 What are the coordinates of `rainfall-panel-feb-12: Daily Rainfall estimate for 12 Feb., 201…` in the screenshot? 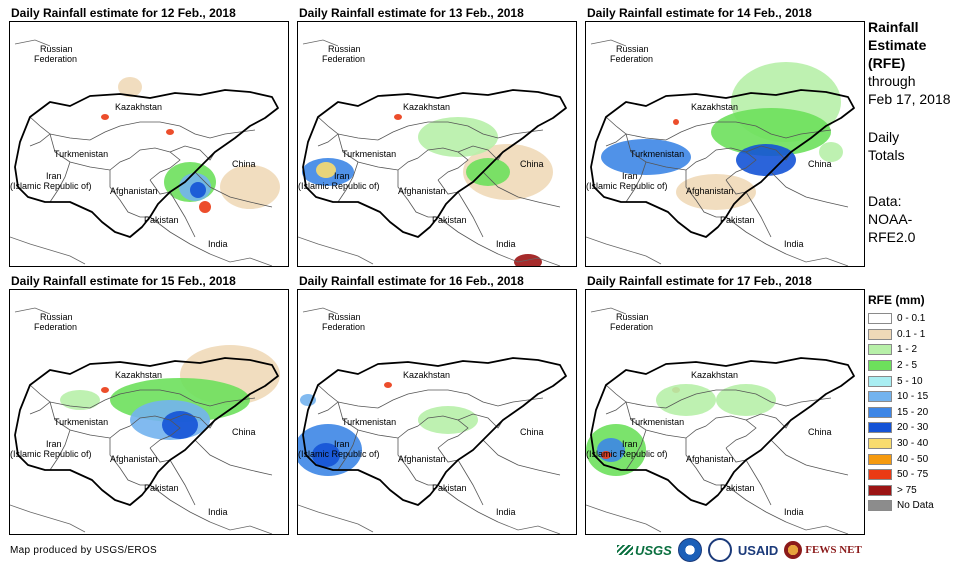 It's located at (149, 137).